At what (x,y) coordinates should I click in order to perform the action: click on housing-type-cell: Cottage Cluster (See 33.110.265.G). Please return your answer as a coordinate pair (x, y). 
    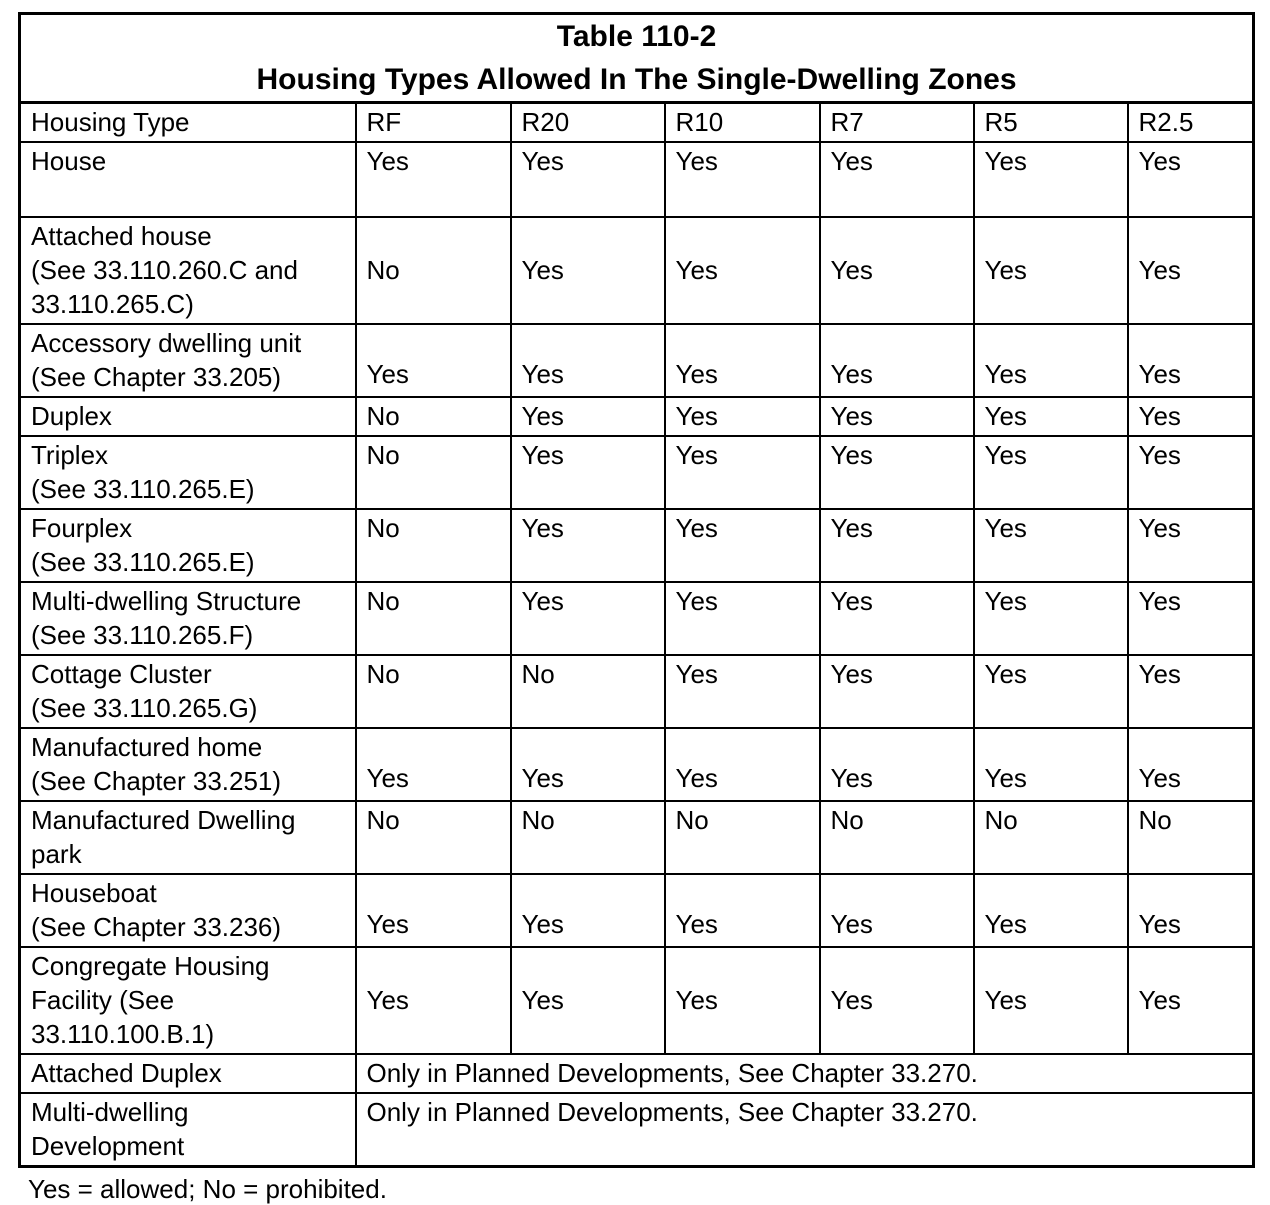
    Looking at the image, I should click on (187, 691).